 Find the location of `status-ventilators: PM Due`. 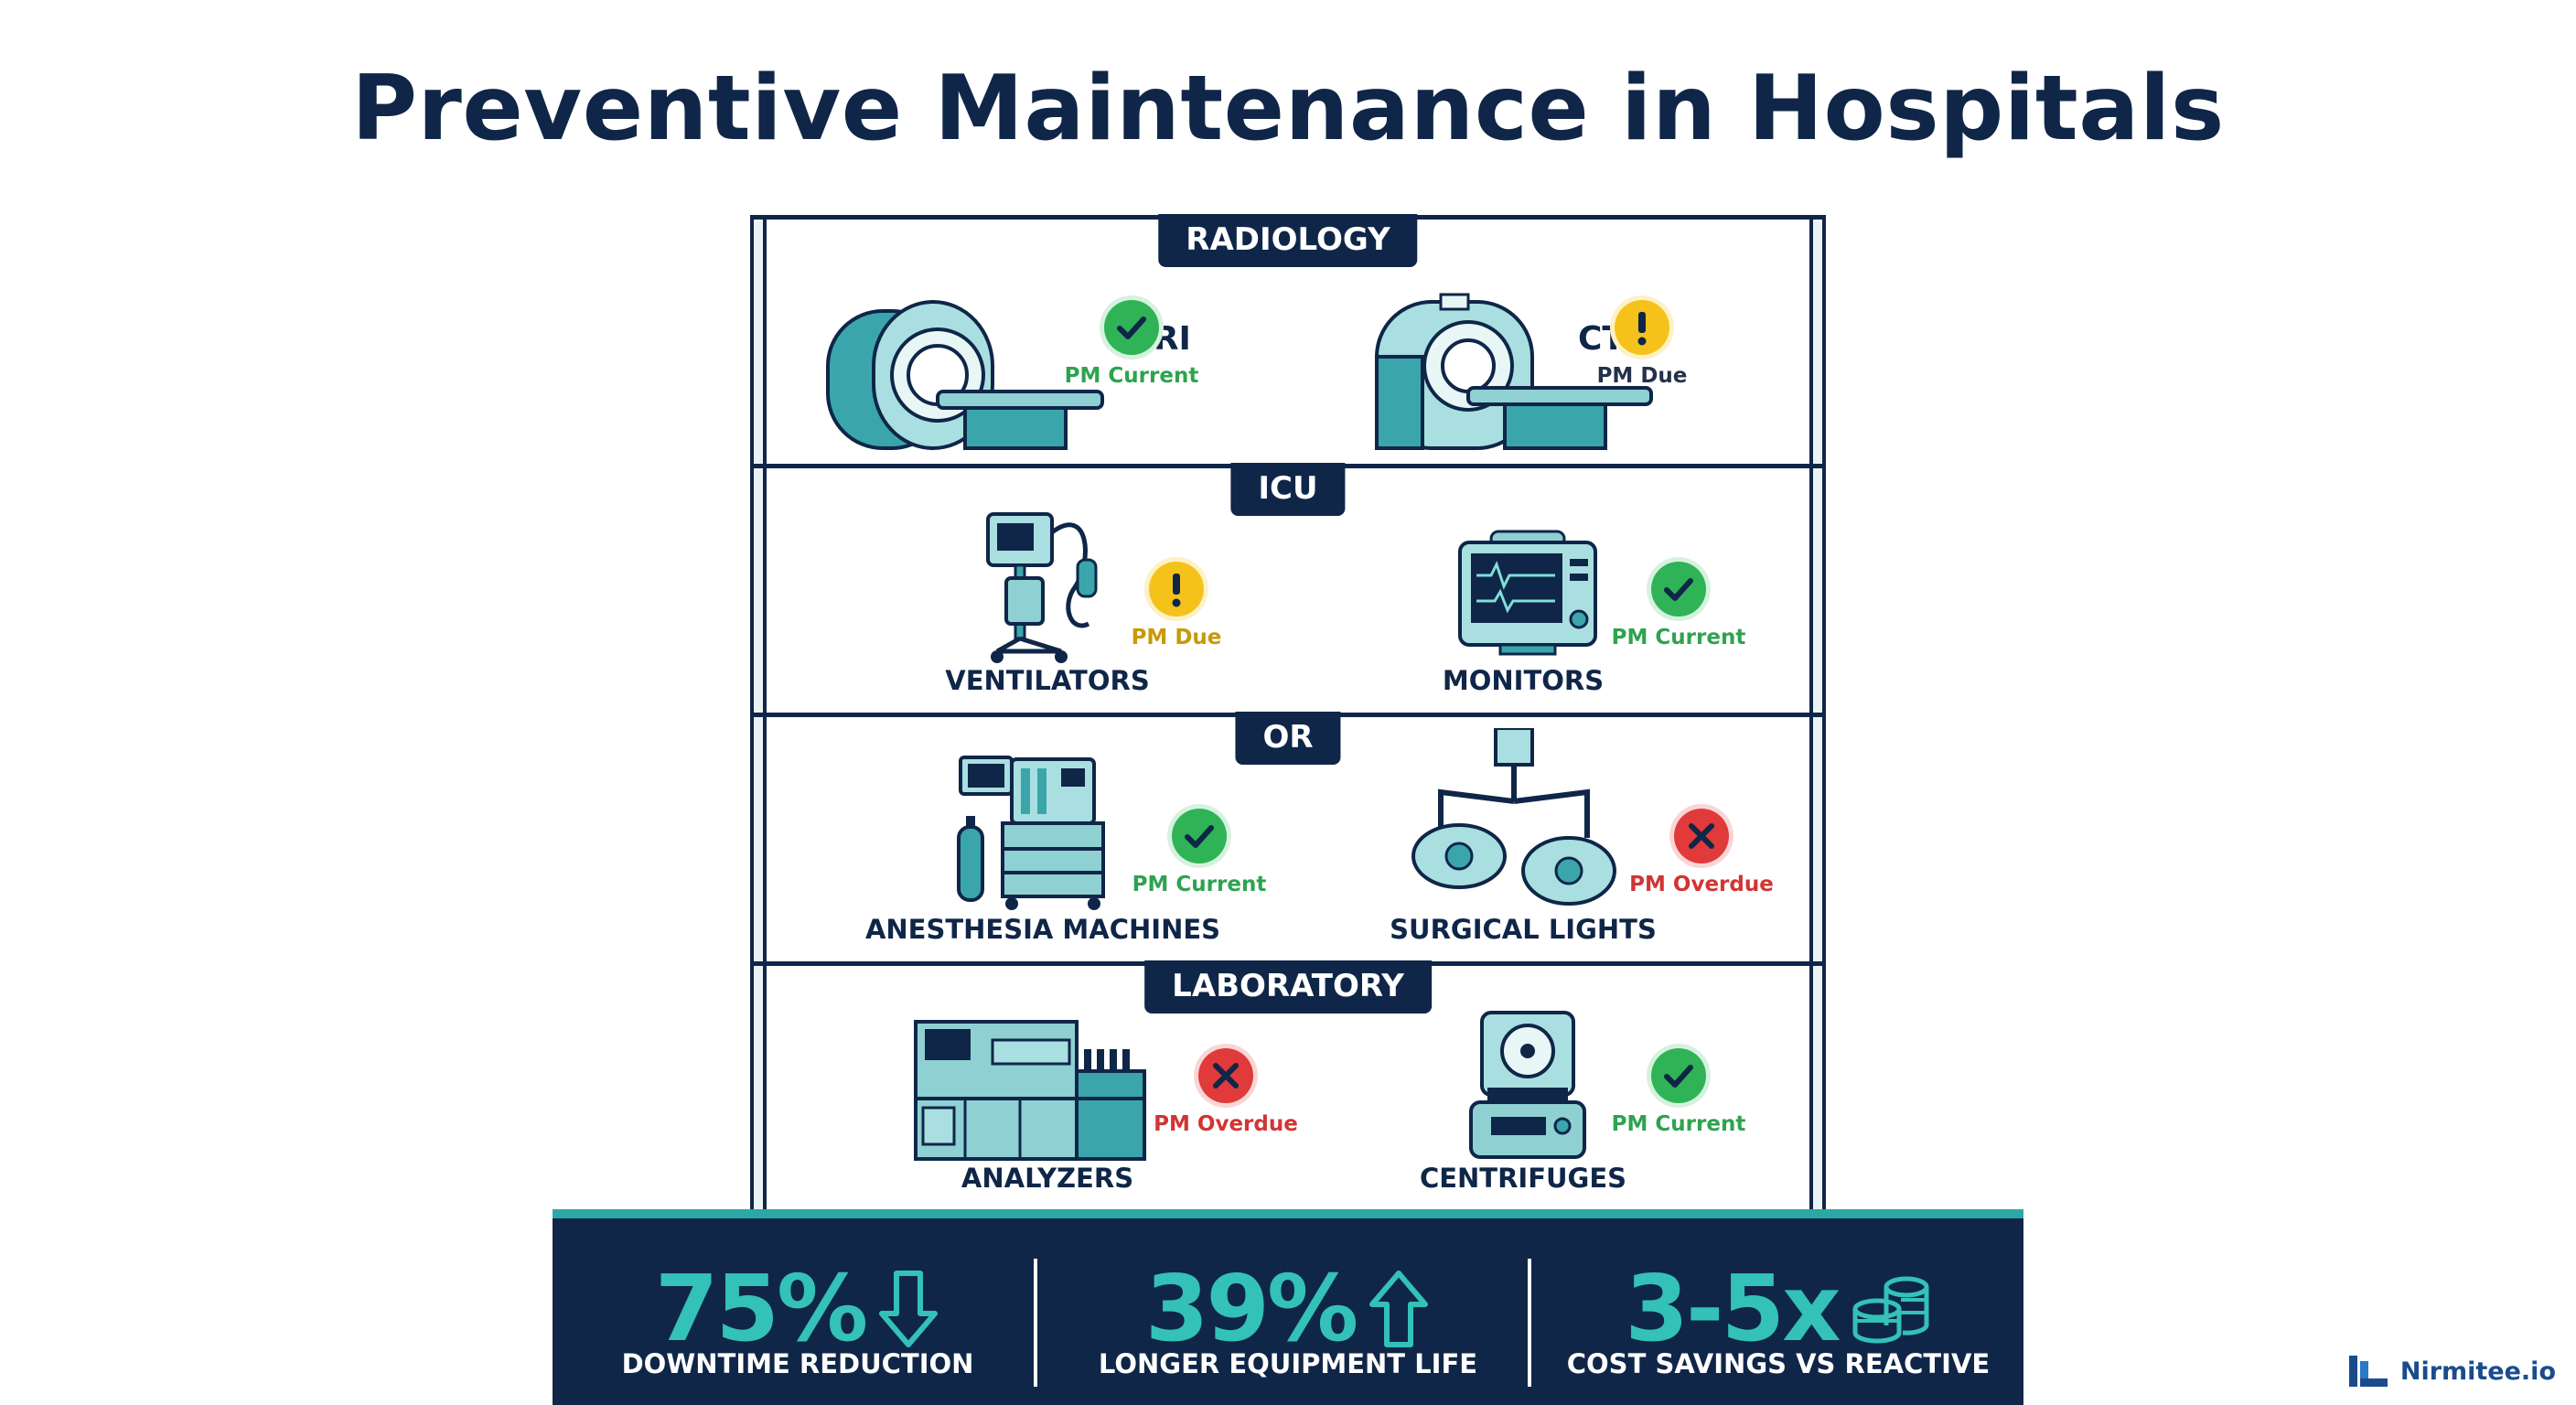

status-ventilators: PM Due is located at coordinates (1177, 605).